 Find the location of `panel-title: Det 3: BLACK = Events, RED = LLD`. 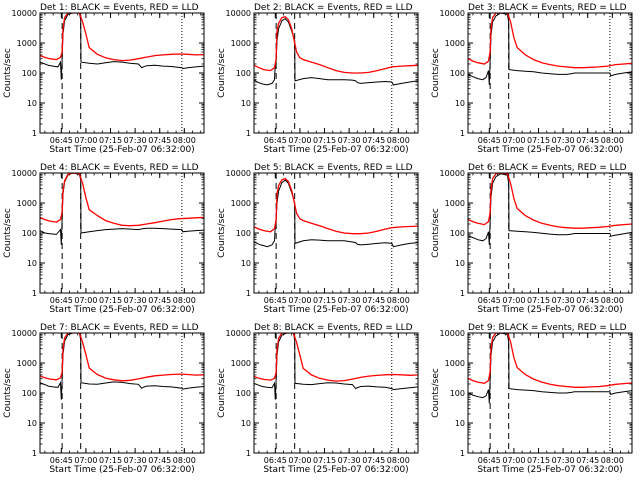

panel-title: Det 3: BLACK = Events, RED = LLD is located at coordinates (547, 8).